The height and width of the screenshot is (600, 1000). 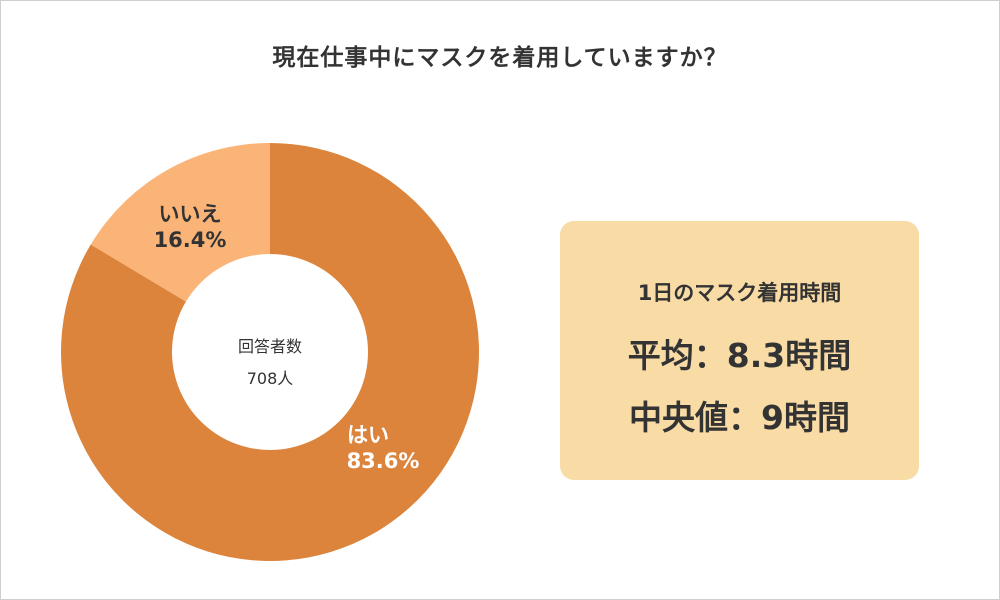 I want to click on average-time: 平均：8.3時間, so click(x=739, y=355).